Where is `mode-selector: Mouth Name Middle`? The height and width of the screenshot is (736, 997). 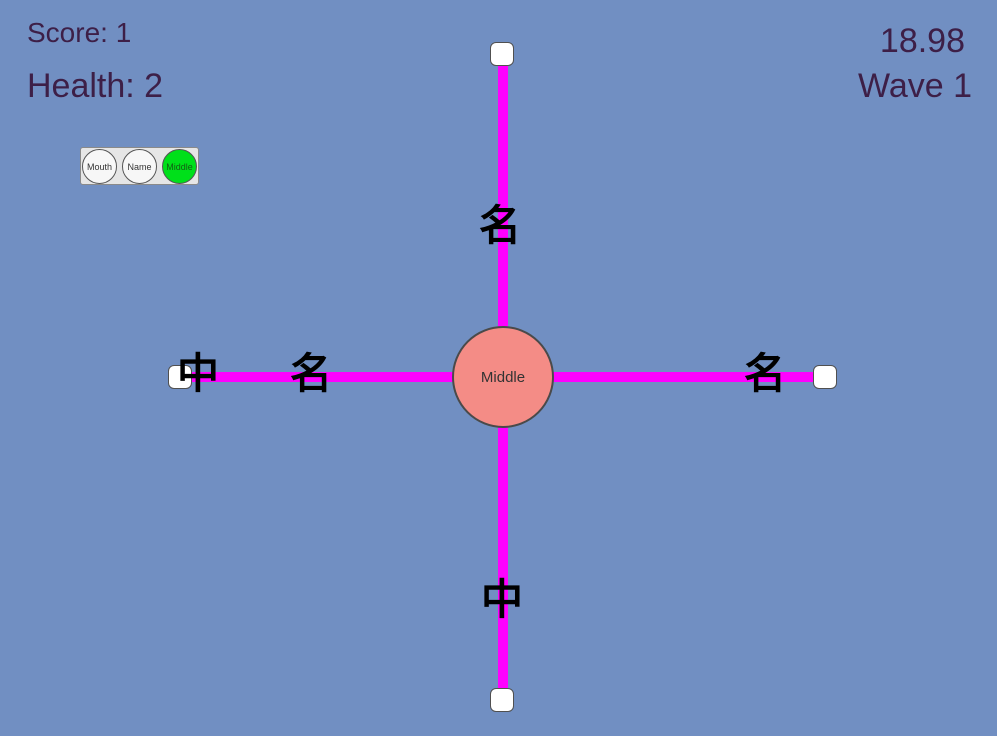
mode-selector: Mouth Name Middle is located at coordinates (139, 166).